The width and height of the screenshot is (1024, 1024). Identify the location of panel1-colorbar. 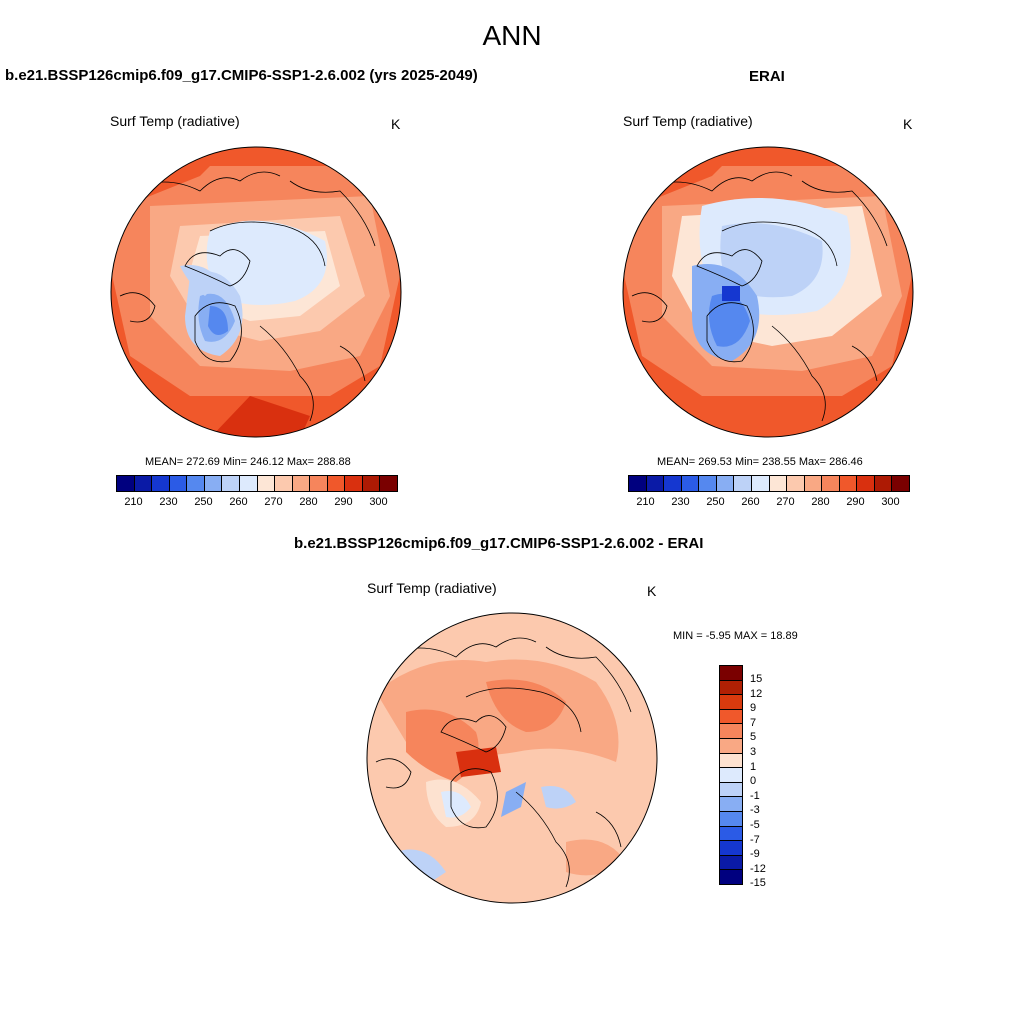
(257, 483).